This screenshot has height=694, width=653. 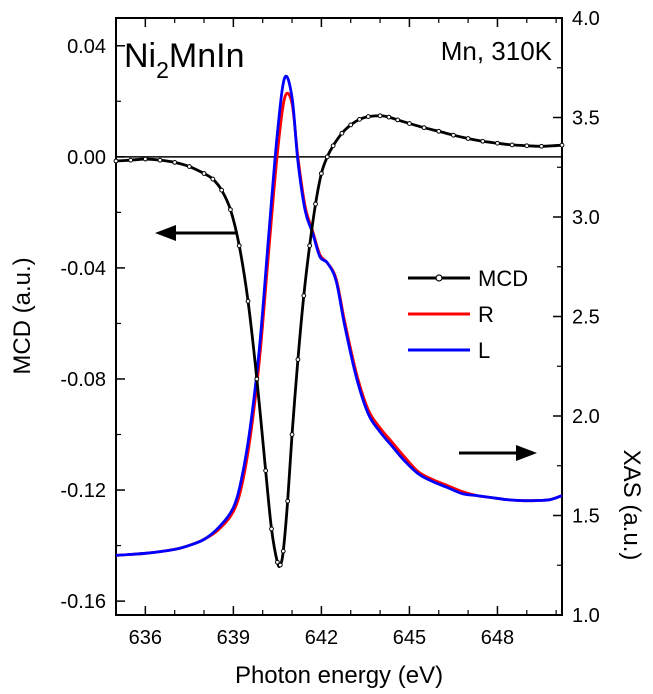 What do you see at coordinates (22, 315) in the screenshot?
I see `y-left-axis-title: MCD (a.u.)` at bounding box center [22, 315].